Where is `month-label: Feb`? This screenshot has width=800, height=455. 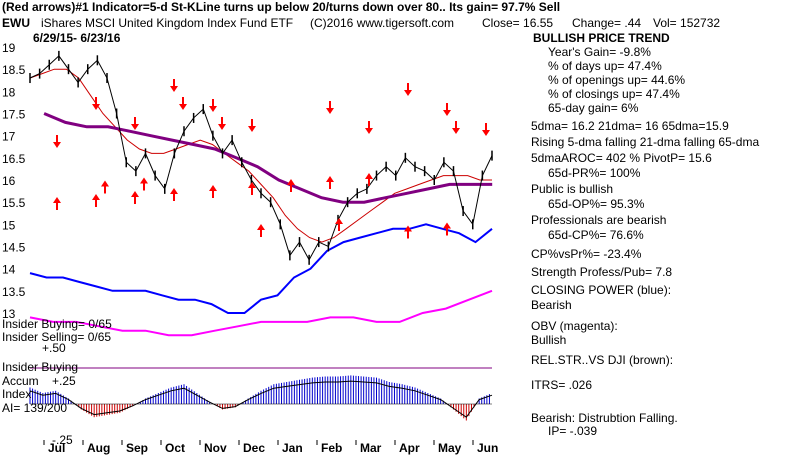 month-label: Feb is located at coordinates (331, 448).